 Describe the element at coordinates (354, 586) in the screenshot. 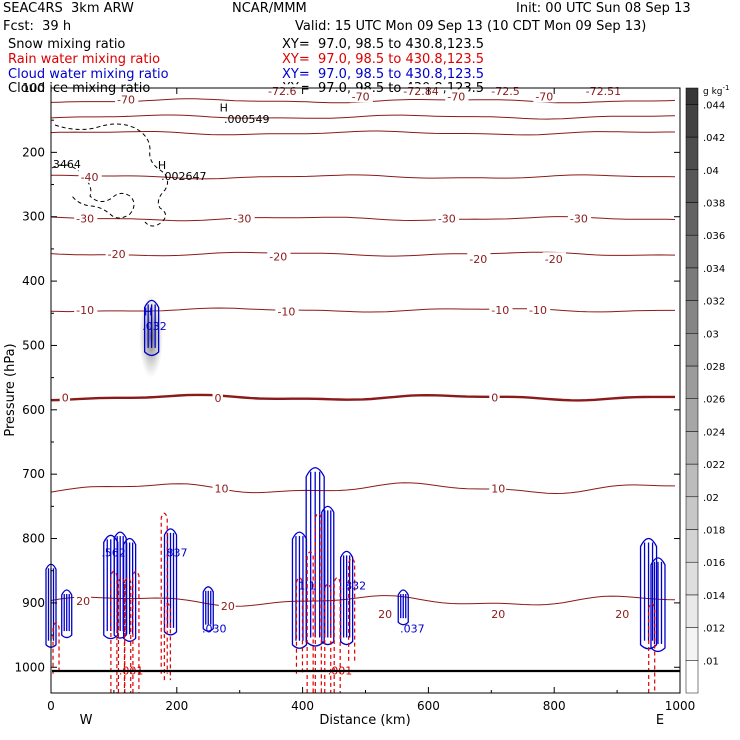

I see `maximum-label: .832` at that location.